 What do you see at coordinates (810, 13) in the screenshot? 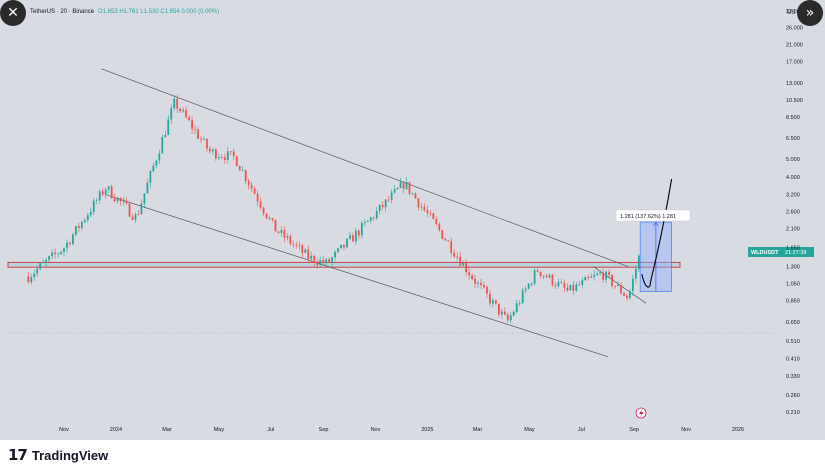
I see `forward-button: »` at bounding box center [810, 13].